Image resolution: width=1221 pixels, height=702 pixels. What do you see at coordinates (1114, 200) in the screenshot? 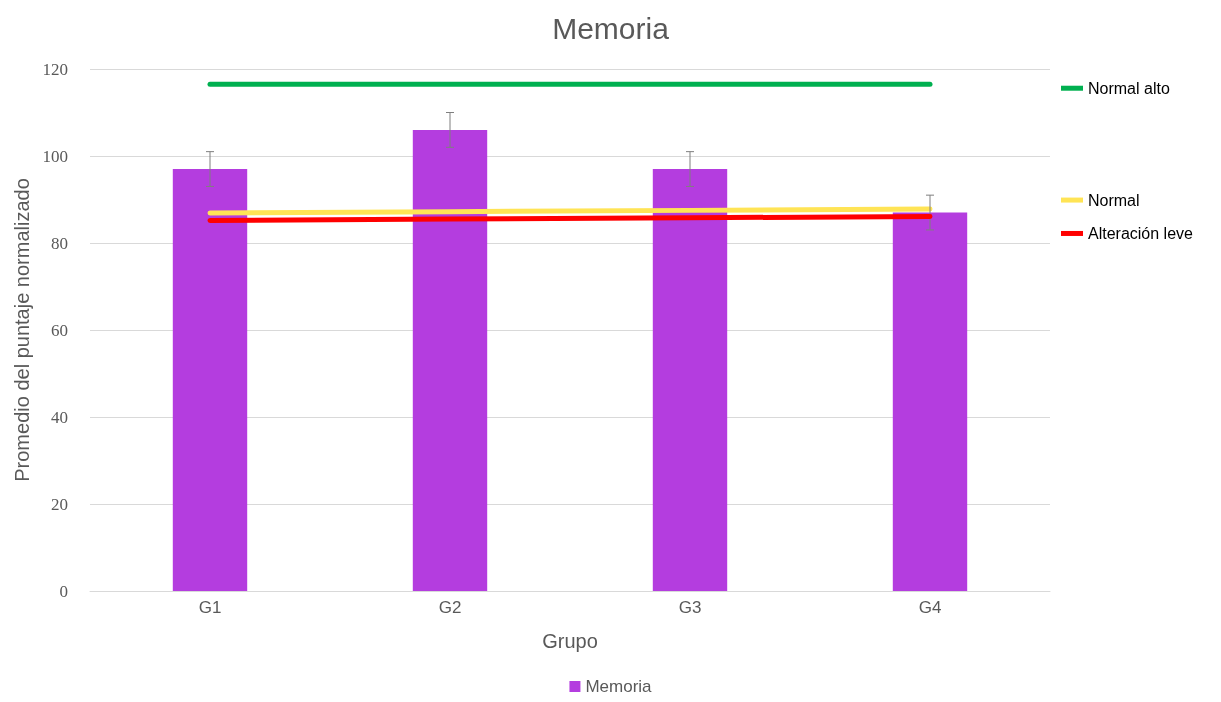
I see `legend-label: Normal` at bounding box center [1114, 200].